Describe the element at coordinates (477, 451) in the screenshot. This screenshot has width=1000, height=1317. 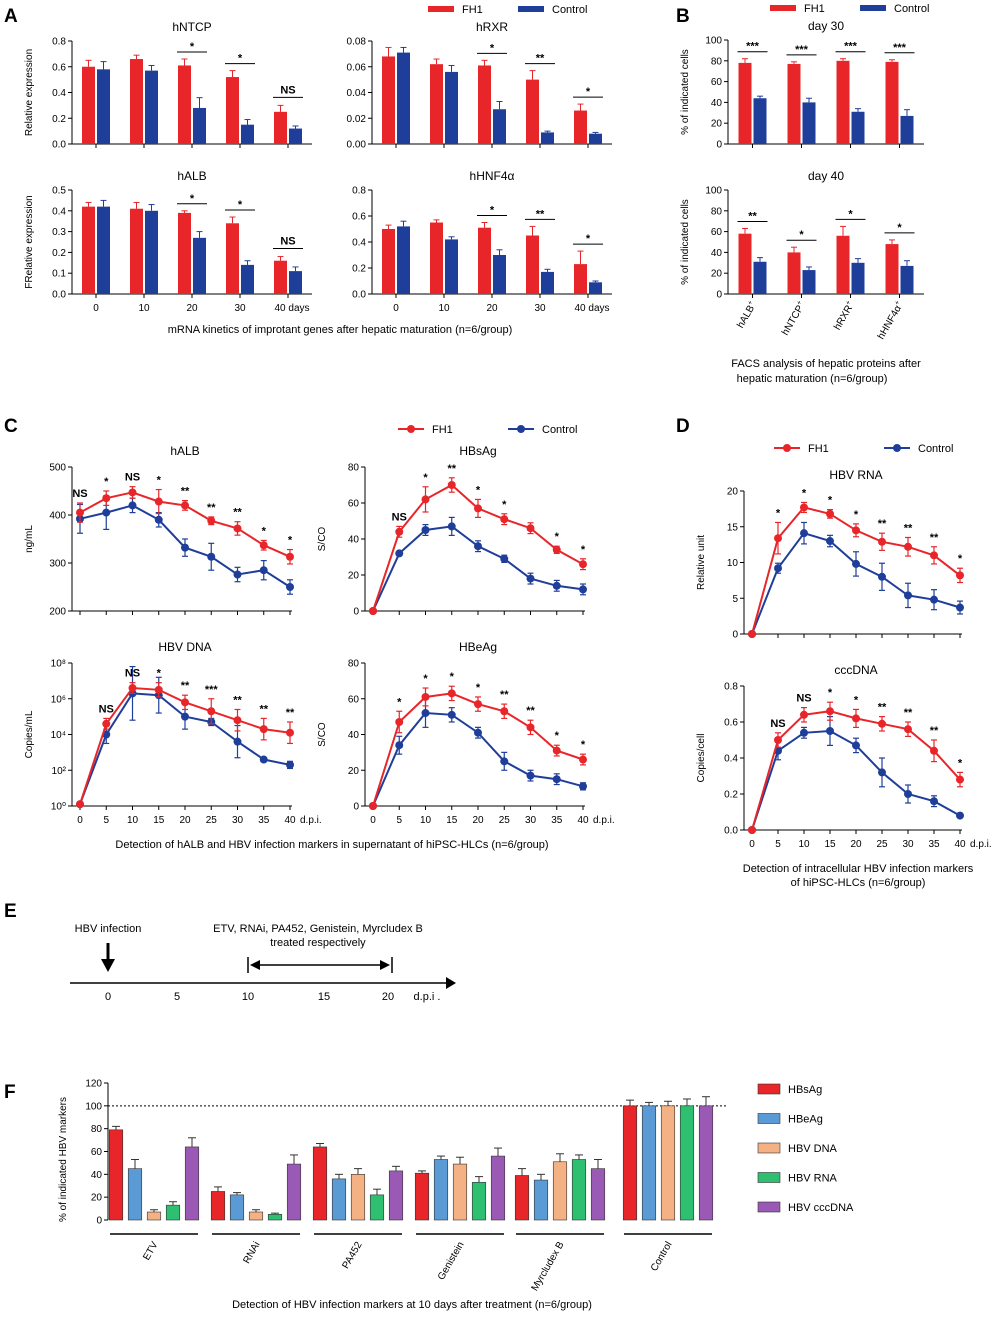
I see `c-hbsag-title: HBsAg` at that location.